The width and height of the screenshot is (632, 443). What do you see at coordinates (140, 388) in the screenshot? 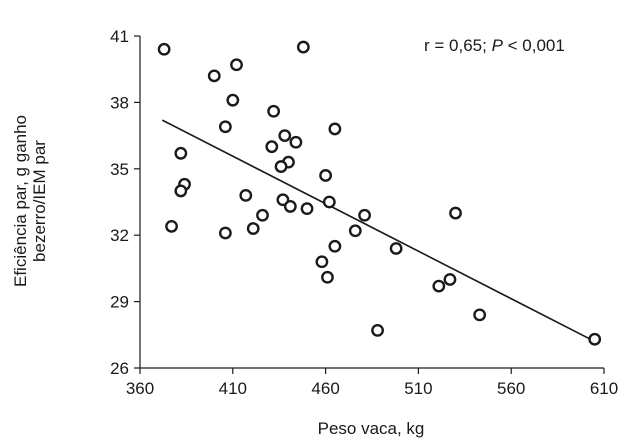
I see `x-tick-label: 360` at bounding box center [140, 388].